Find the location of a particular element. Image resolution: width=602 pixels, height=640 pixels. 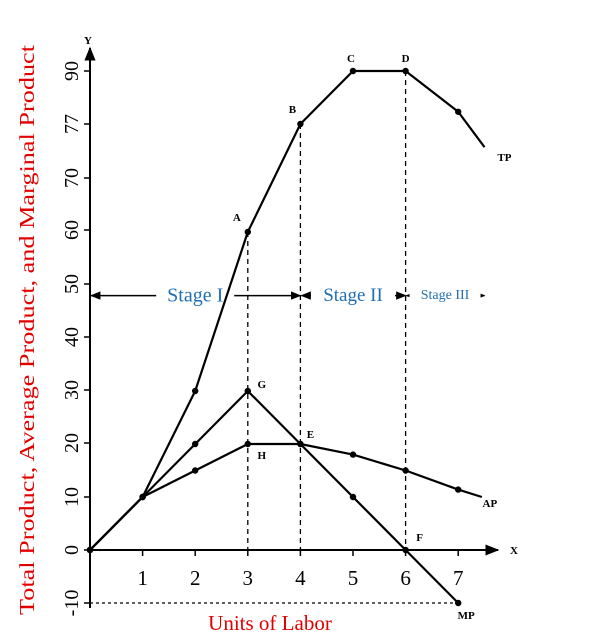

y-tick-label: 10 is located at coordinates (72, 497).